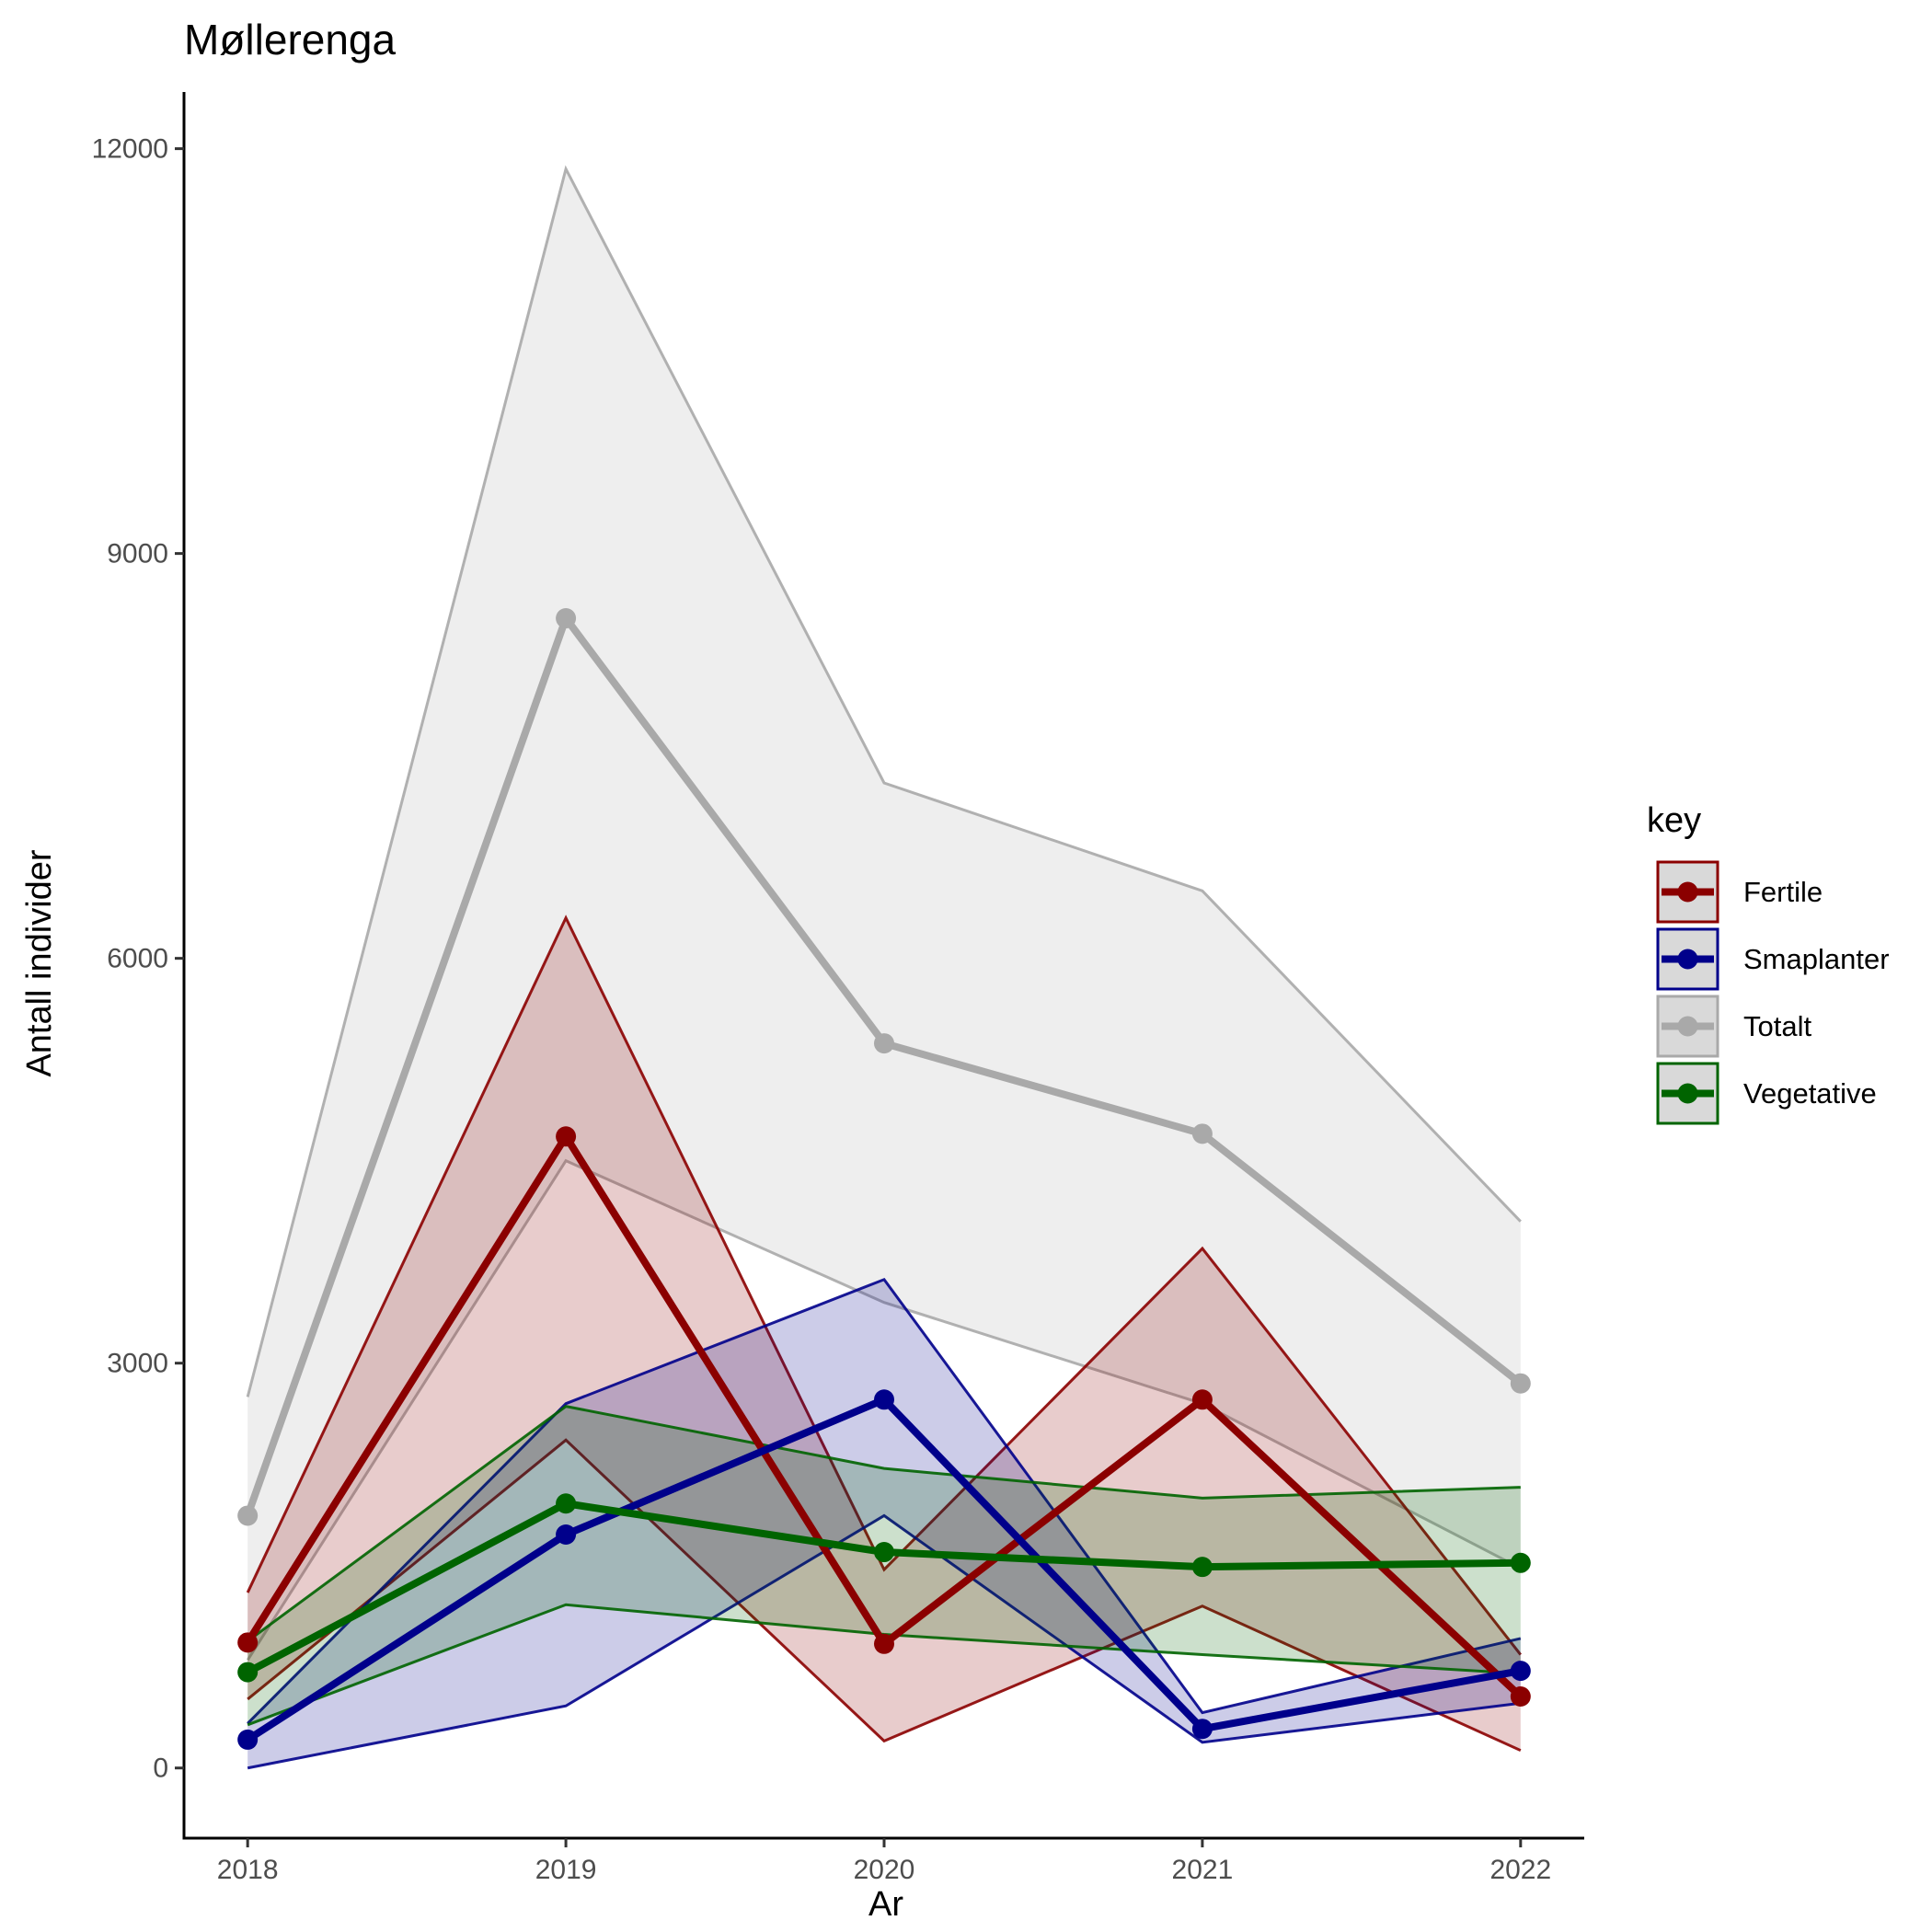  What do you see at coordinates (130, 149) in the screenshot?
I see `y-tick-label: 12000` at bounding box center [130, 149].